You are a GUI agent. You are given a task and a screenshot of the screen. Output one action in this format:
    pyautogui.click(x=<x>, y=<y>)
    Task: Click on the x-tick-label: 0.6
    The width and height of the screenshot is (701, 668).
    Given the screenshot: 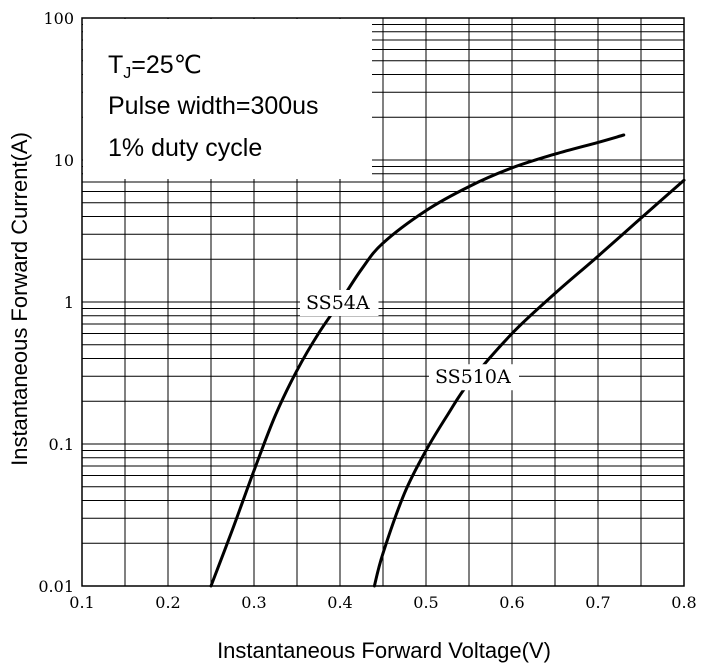 What is the action you would take?
    pyautogui.click(x=511, y=602)
    